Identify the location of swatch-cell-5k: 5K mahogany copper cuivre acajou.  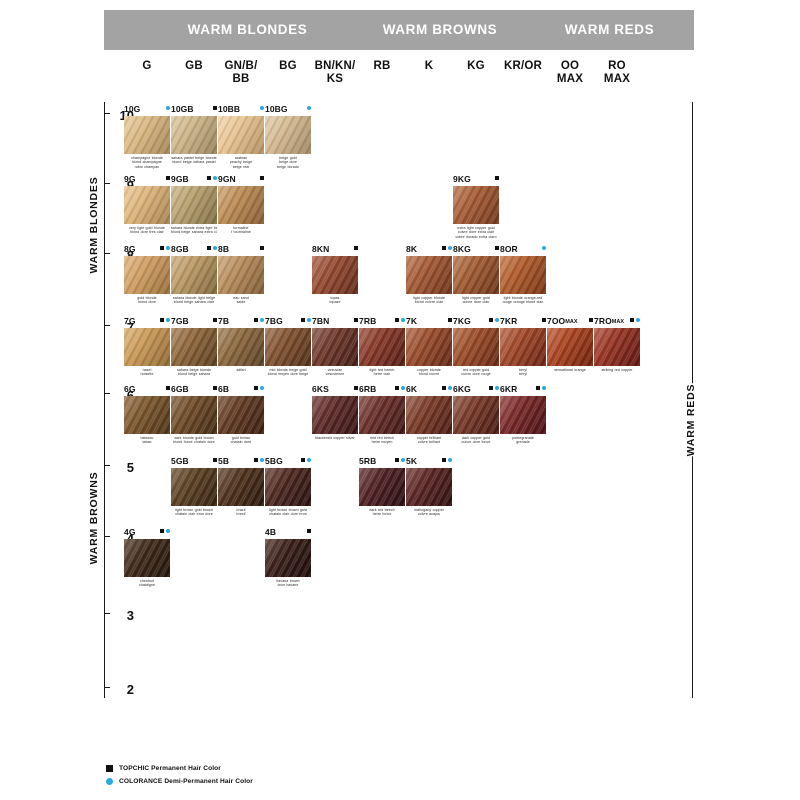
(429, 486).